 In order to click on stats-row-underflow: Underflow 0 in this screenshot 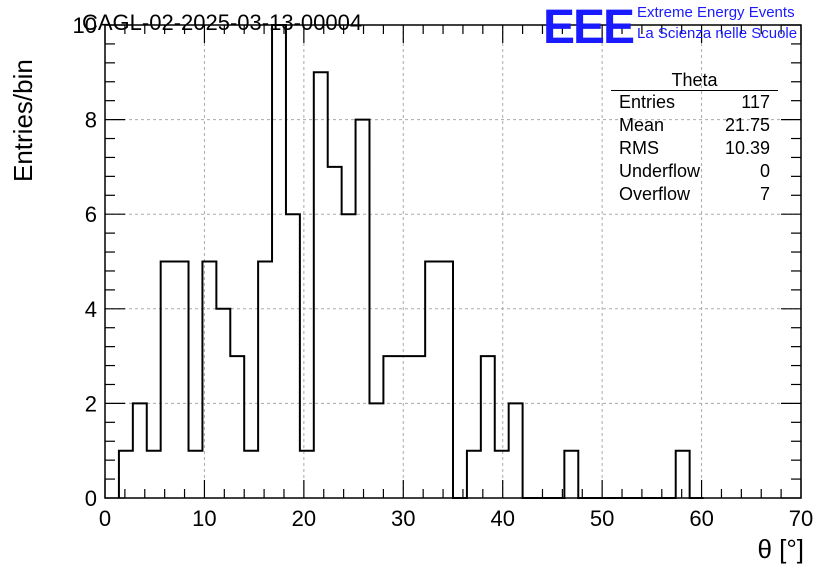, I will do `click(694, 171)`.